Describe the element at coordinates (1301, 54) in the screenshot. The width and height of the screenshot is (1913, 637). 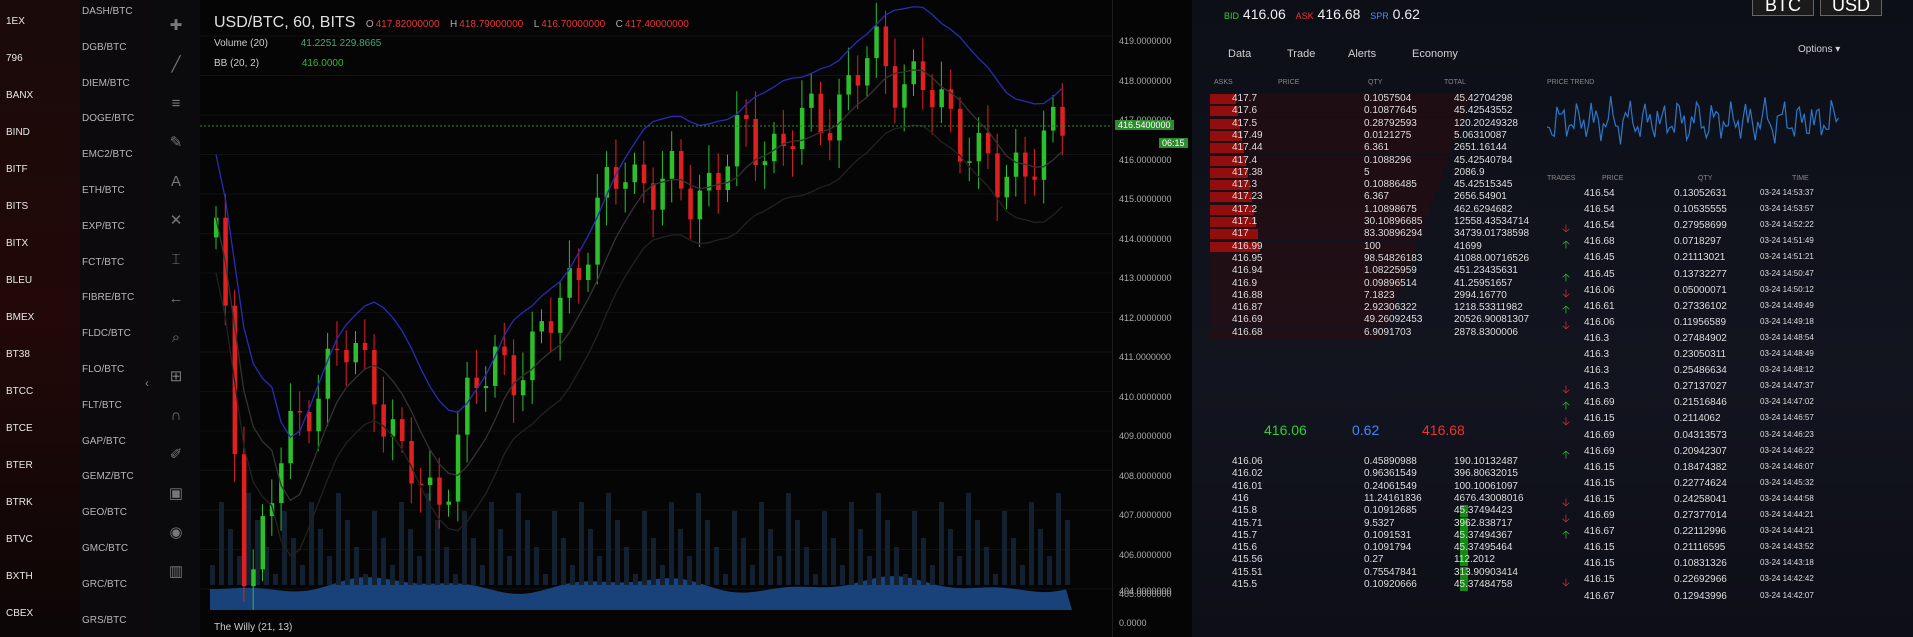
I see `tab-trade: Trade` at that location.